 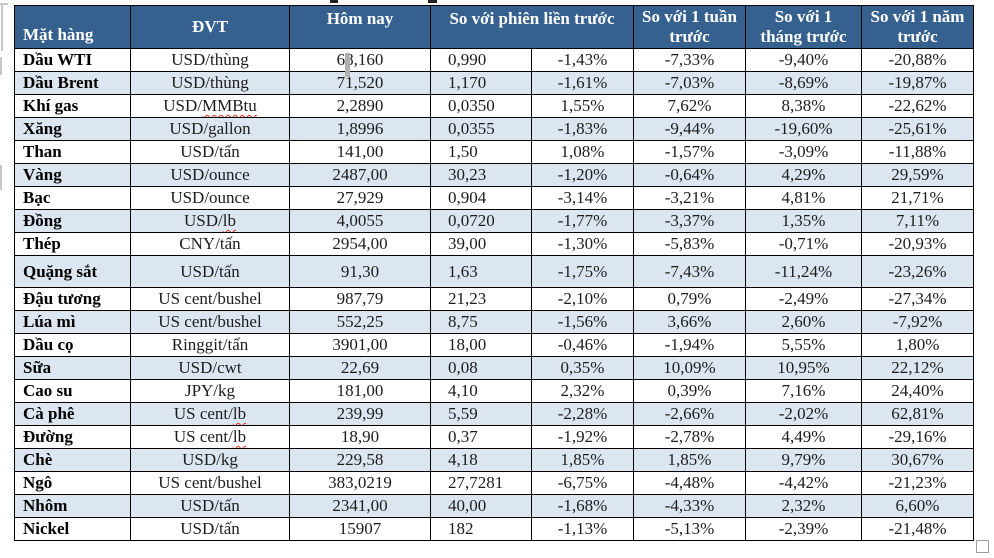 What do you see at coordinates (360, 60) in the screenshot?
I see `price-today: 68,160` at bounding box center [360, 60].